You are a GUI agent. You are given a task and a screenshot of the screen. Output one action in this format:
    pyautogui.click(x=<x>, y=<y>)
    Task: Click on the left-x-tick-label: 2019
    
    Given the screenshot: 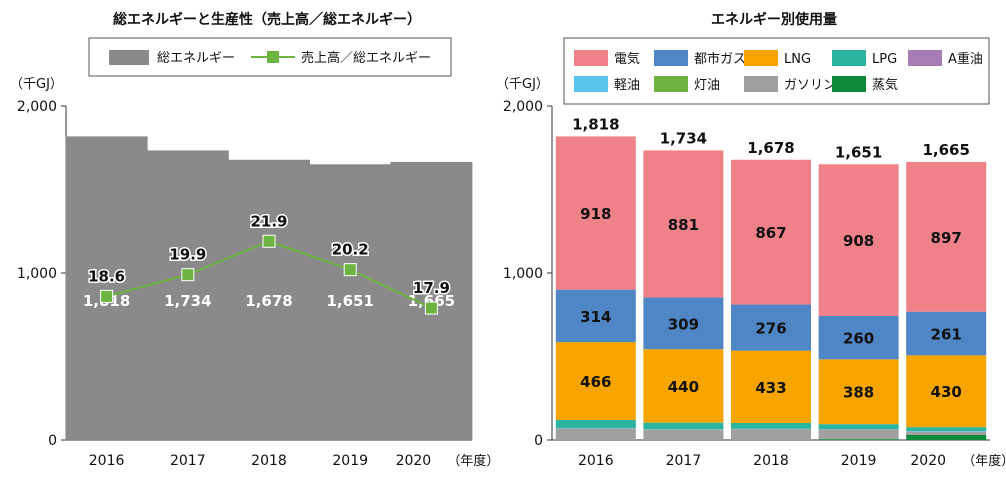 What is the action you would take?
    pyautogui.click(x=350, y=461)
    